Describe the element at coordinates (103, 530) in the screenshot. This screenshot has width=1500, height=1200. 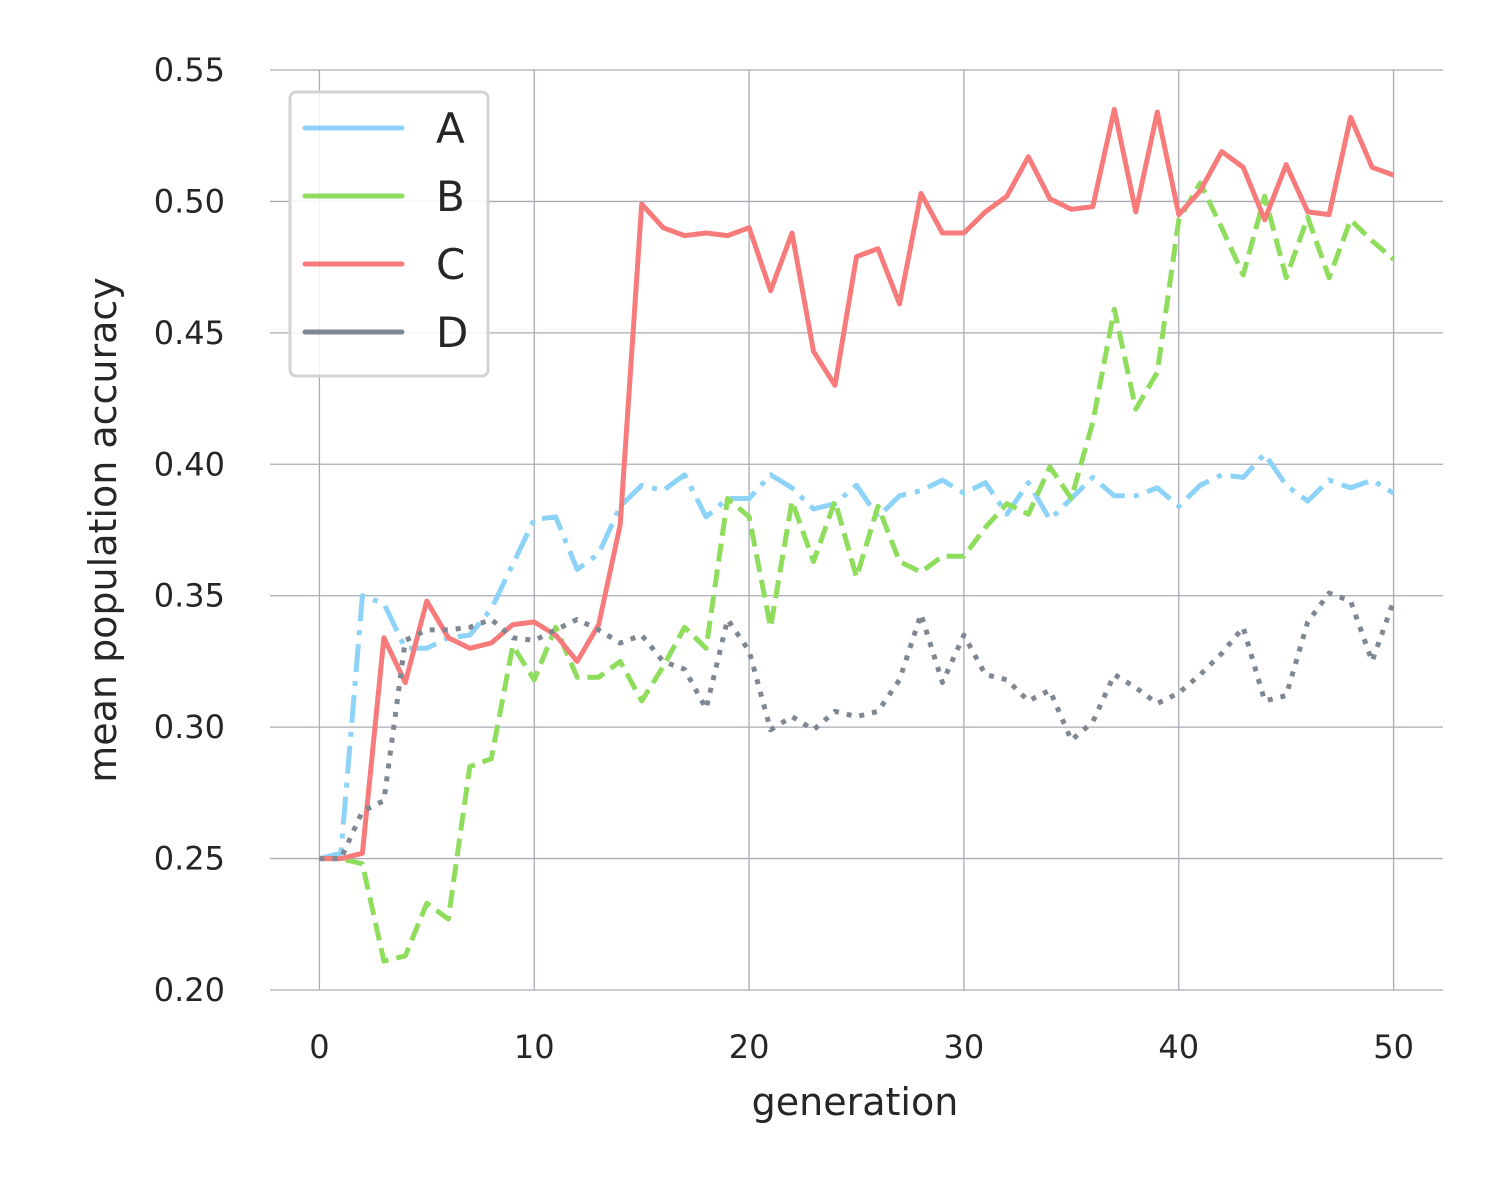
I see `y-axis-label: mean population accuracy` at that location.